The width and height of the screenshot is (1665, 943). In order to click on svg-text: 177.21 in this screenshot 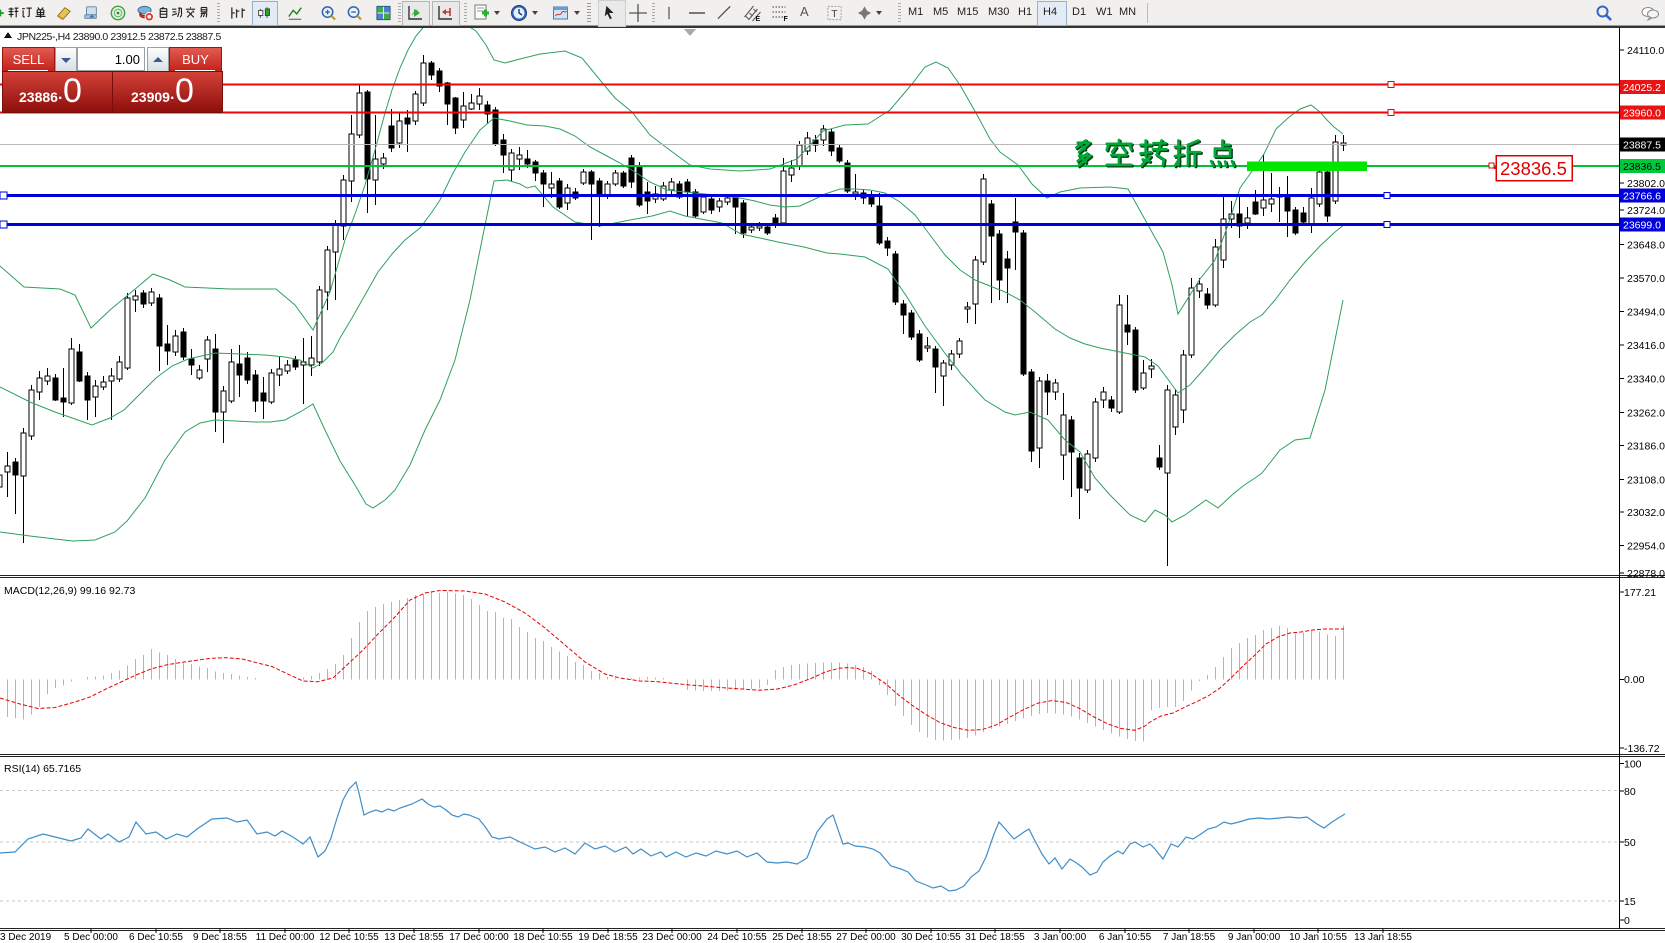, I will do `click(1640, 593)`.